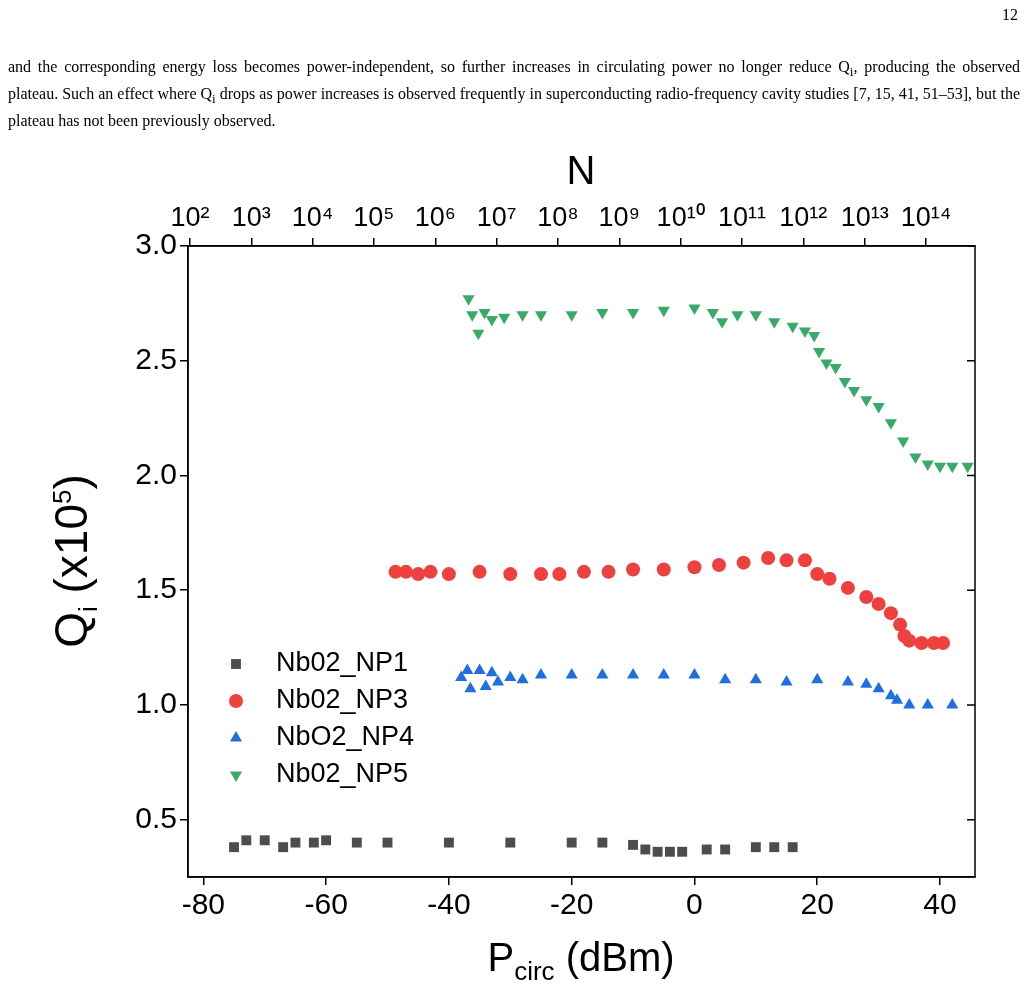 This screenshot has width=1028, height=998. Describe the element at coordinates (558, 217) in the screenshot. I see `x2-tick-label: 10⁸` at that location.